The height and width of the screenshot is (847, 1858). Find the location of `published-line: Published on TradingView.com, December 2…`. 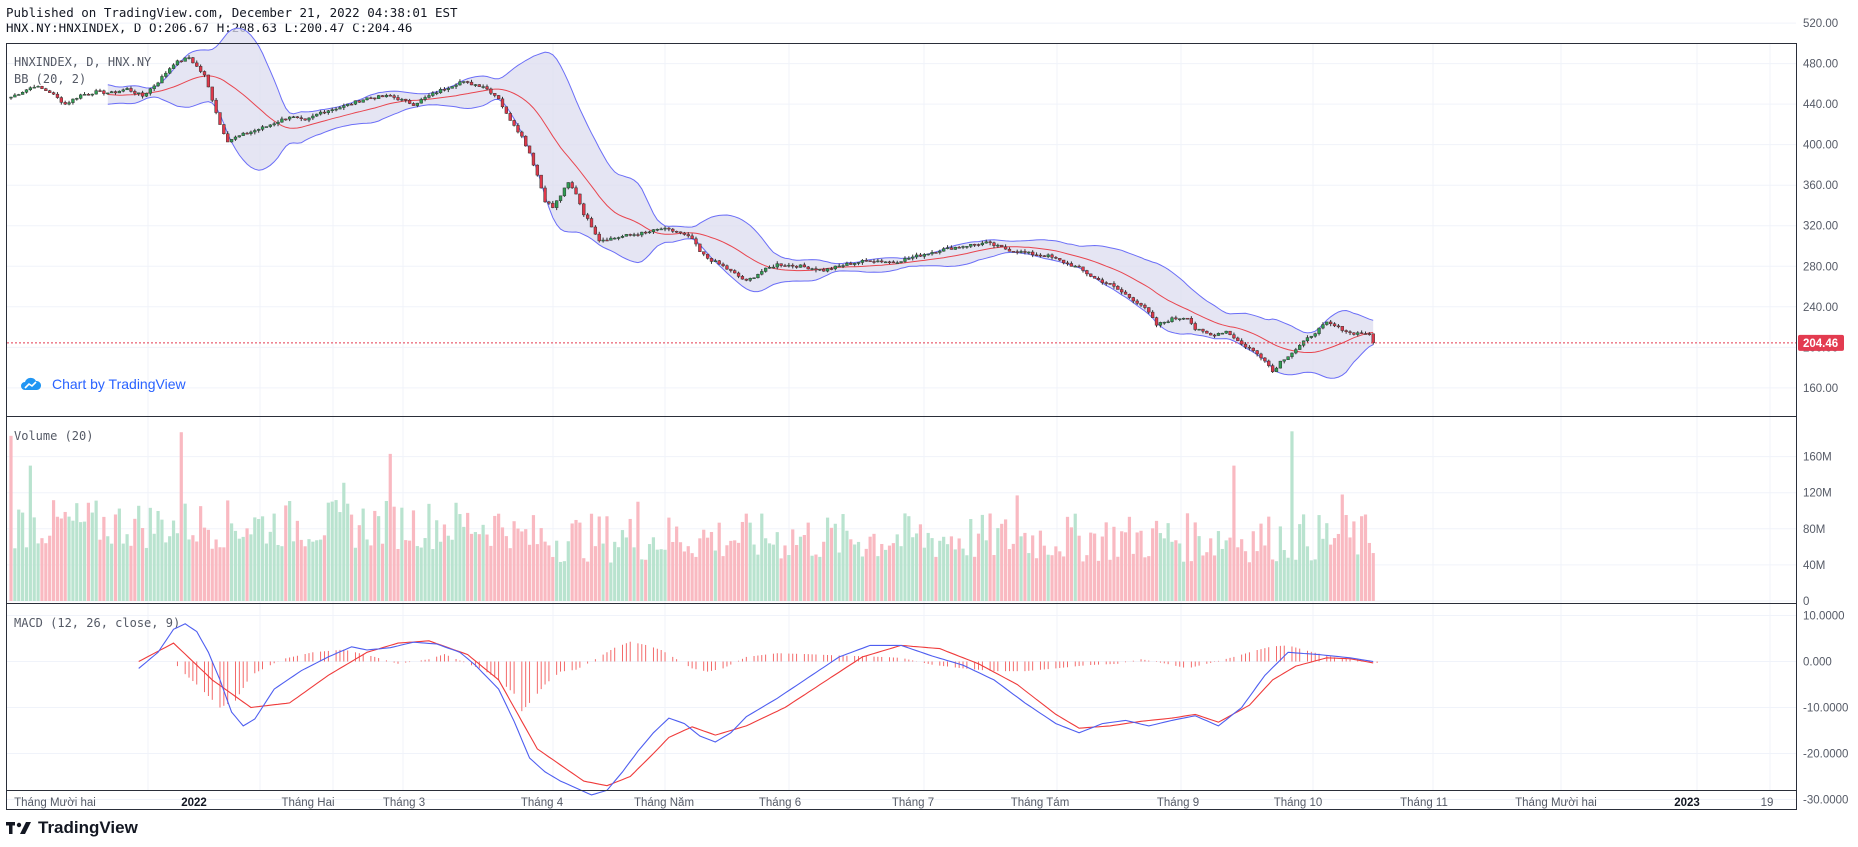

published-line: Published on TradingView.com, December 2… is located at coordinates (232, 12).